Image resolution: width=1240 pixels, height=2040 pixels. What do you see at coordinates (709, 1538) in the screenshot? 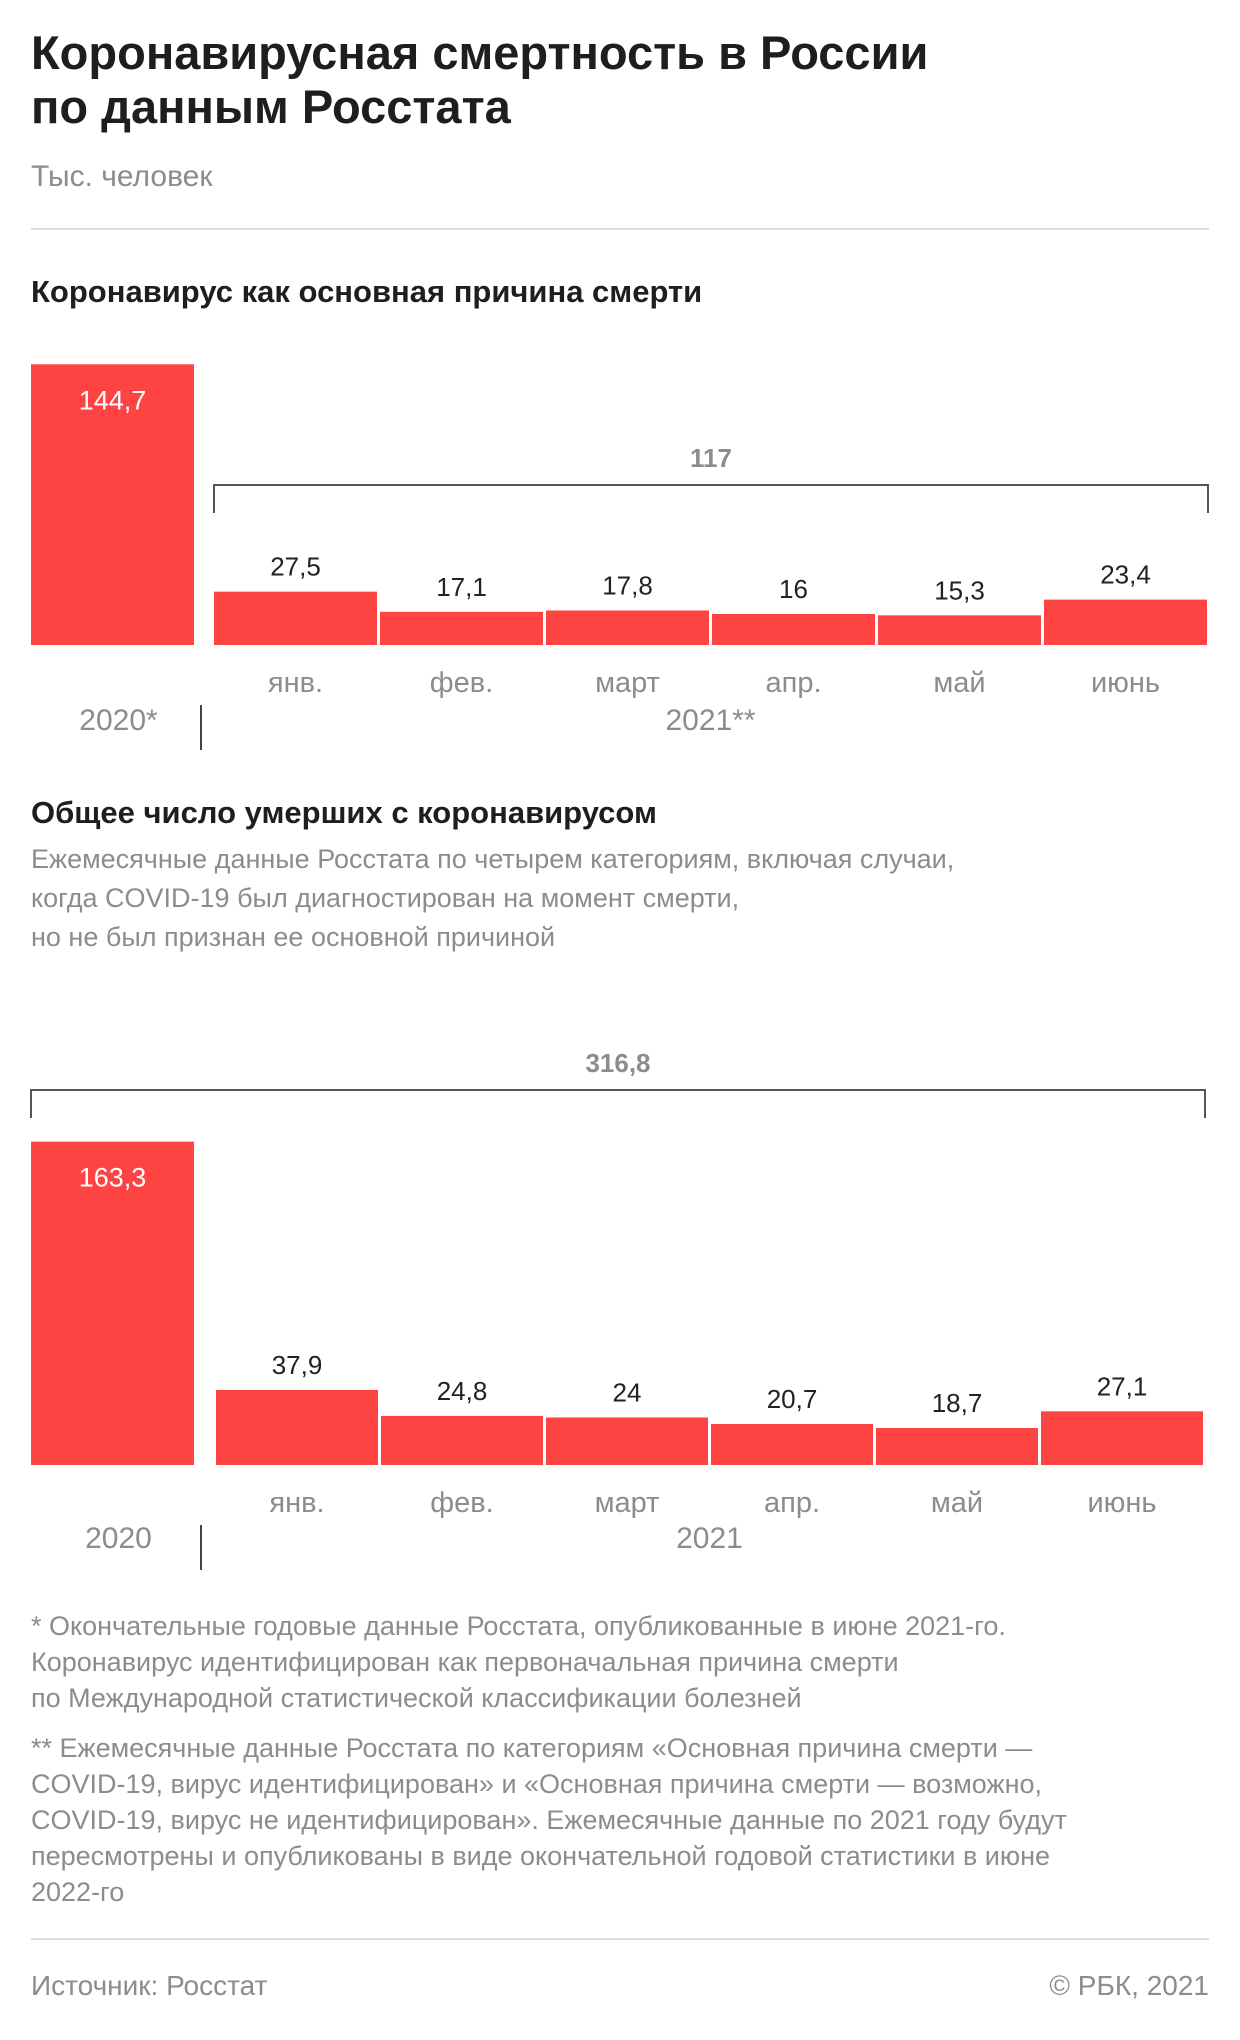
I see `chart2-group-label: 2021` at bounding box center [709, 1538].